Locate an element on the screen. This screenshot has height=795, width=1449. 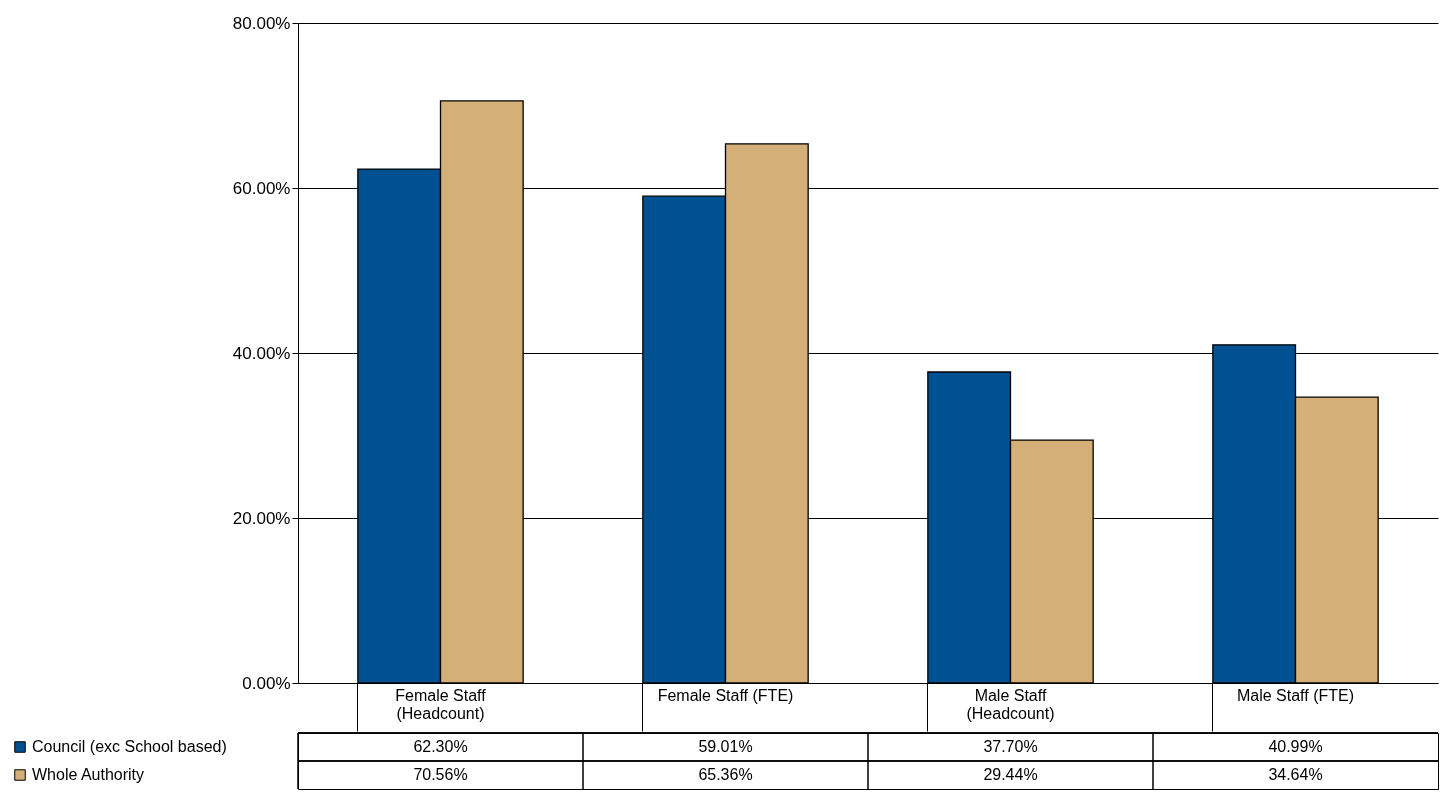
y-tick-label: 80.00% is located at coordinates (261, 23).